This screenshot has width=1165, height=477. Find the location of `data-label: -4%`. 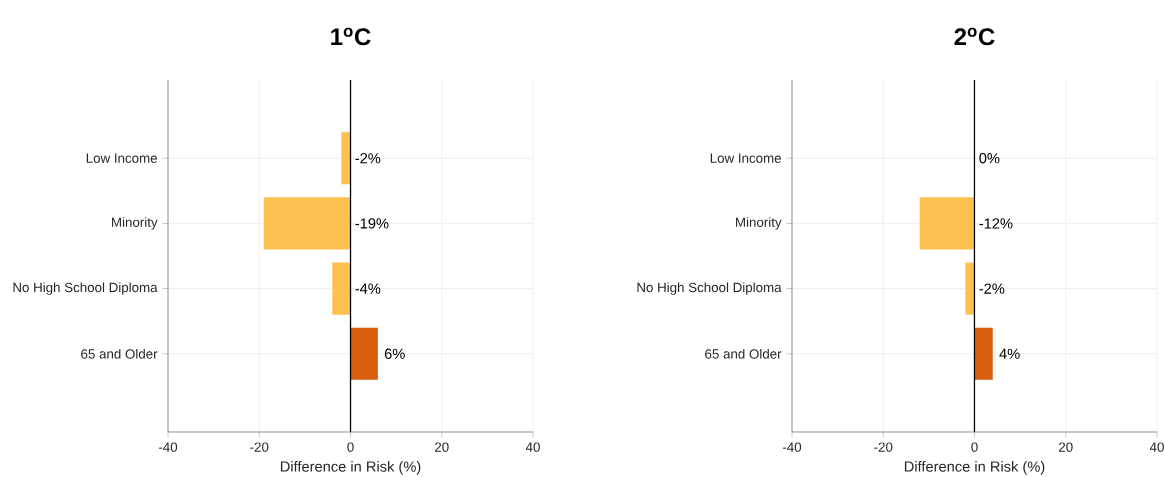

data-label: -4% is located at coordinates (368, 288).